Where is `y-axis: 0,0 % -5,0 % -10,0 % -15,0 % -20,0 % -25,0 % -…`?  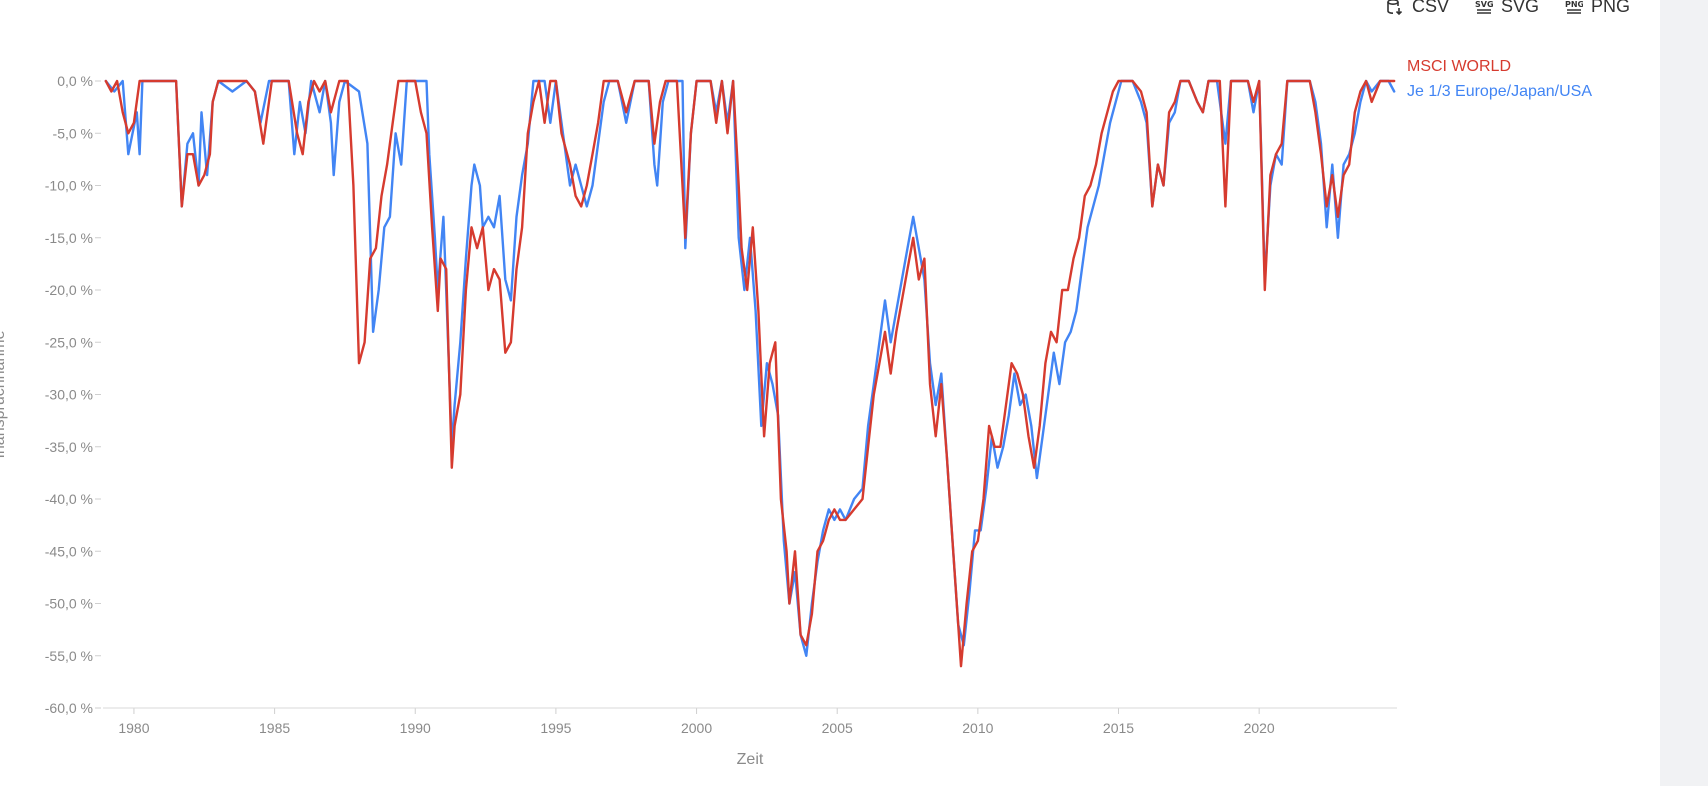
y-axis: 0,0 % -5,0 % -10,0 % -15,0 % -20,0 % -25,0 % -… is located at coordinates (73, 394).